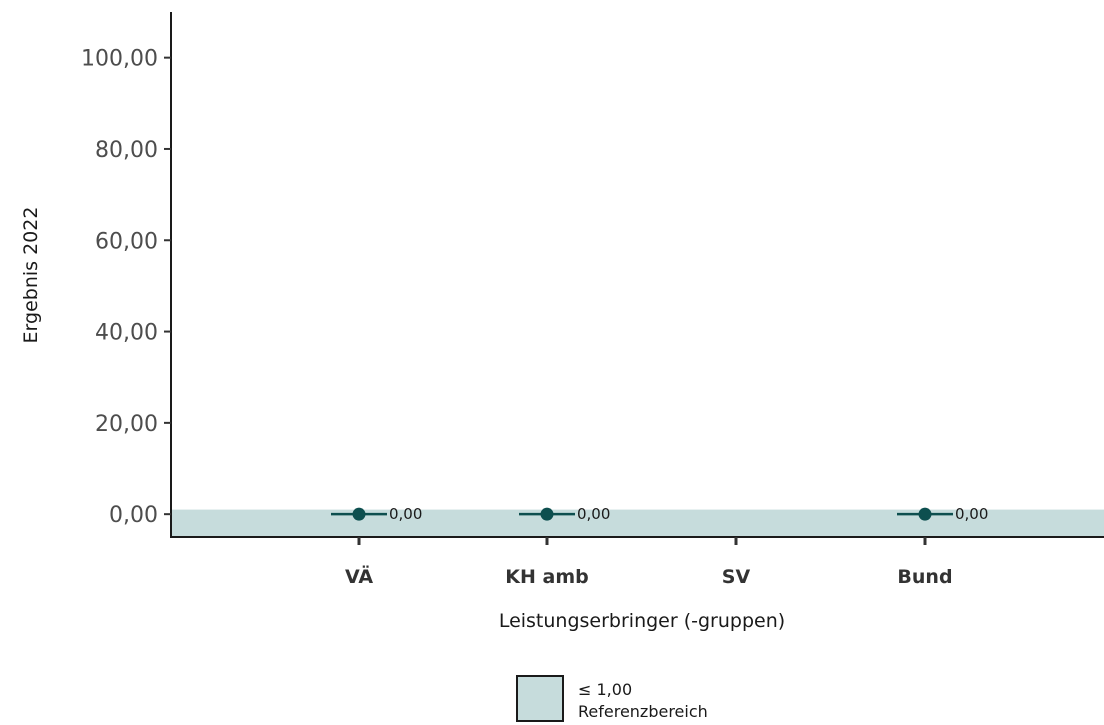 This screenshot has width=1104, height=725. What do you see at coordinates (126, 424) in the screenshot?
I see `y-tick-label: 20,00` at bounding box center [126, 424].